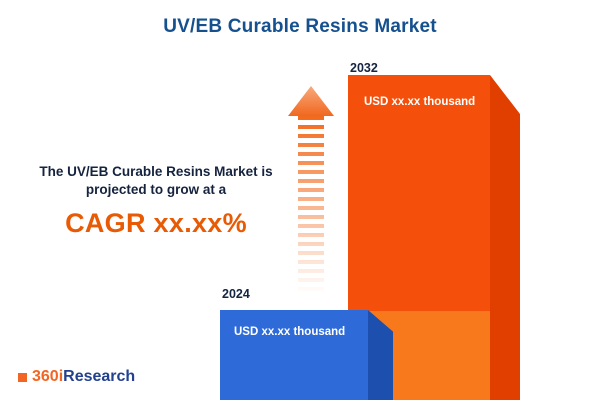 The image size is (600, 400). Describe the element at coordinates (156, 223) in the screenshot. I see `cagr-value: CAGR xx.xx%` at that location.